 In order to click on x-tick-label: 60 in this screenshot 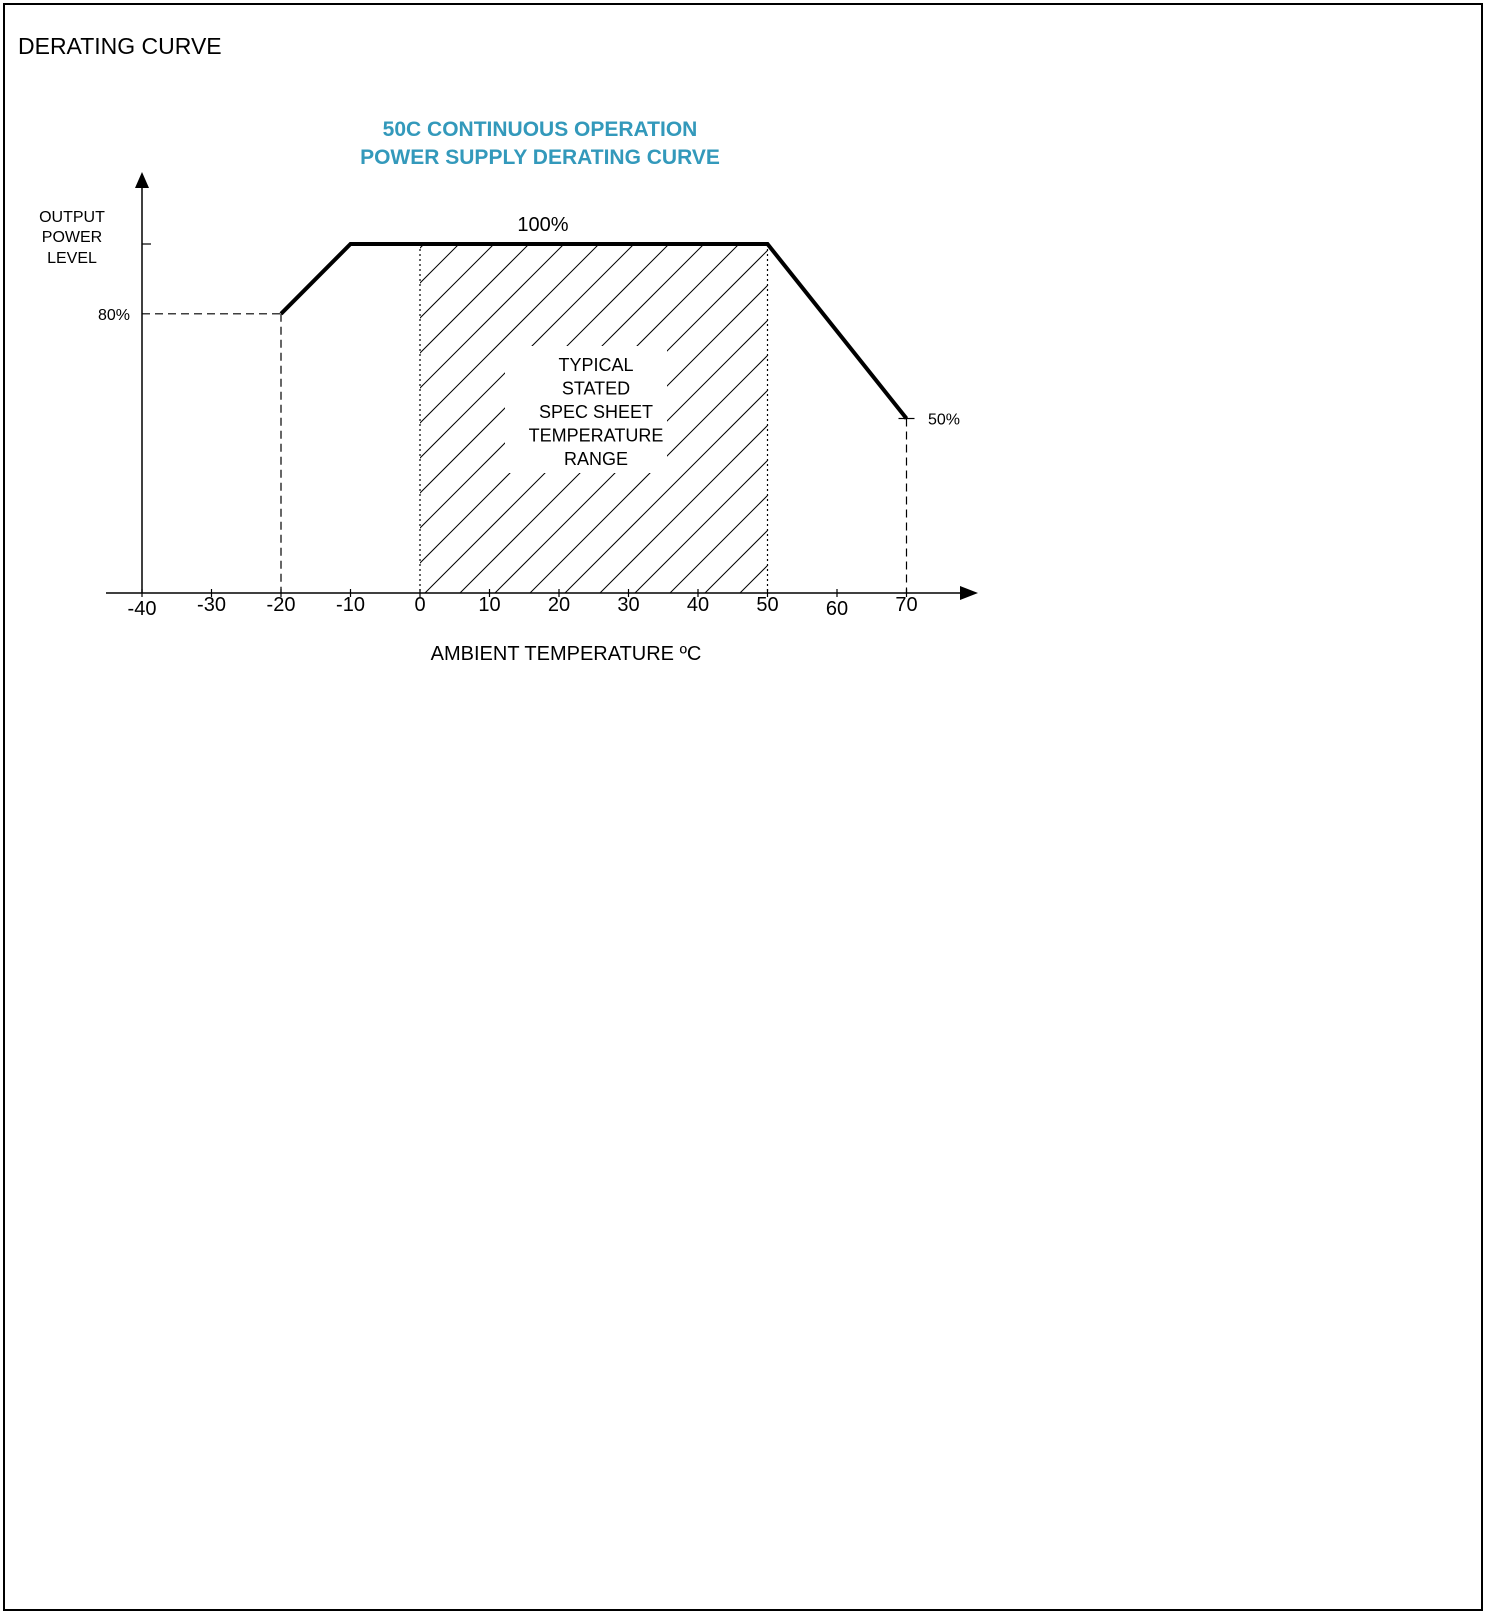, I will do `click(837, 609)`.